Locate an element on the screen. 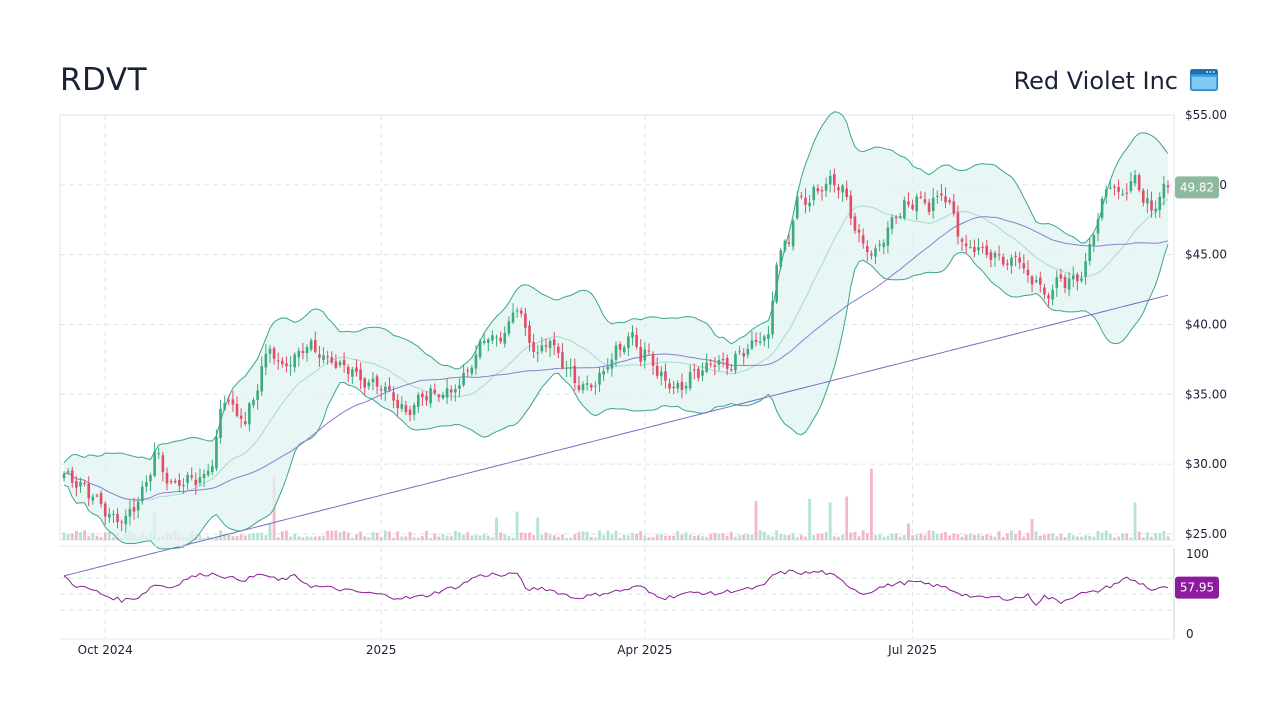 Image resolution: width=1280 pixels, height=720 pixels. rsi-tick-label: 0 is located at coordinates (1190, 634).